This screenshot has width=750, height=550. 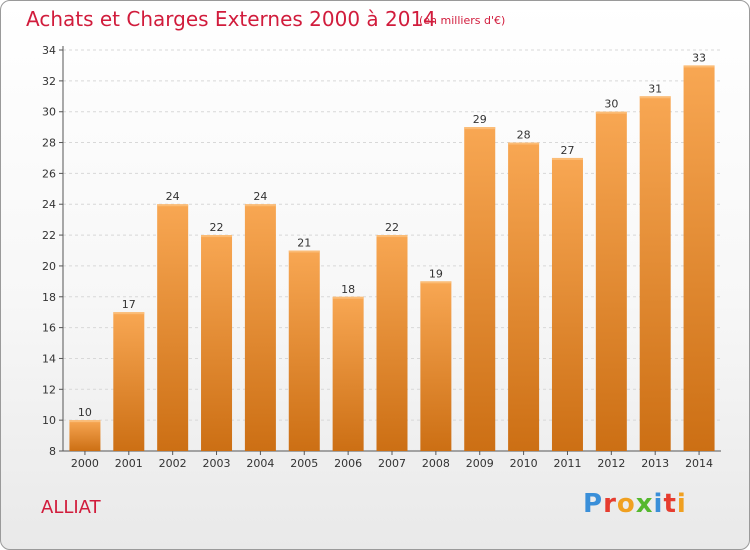 I want to click on x-tick-label: 2011, so click(x=567, y=463).